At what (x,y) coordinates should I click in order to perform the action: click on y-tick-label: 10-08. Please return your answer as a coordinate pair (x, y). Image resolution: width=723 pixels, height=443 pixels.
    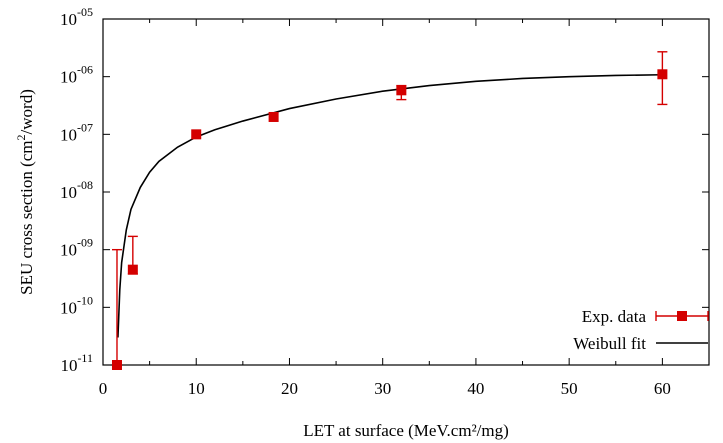
    Looking at the image, I should click on (76, 190).